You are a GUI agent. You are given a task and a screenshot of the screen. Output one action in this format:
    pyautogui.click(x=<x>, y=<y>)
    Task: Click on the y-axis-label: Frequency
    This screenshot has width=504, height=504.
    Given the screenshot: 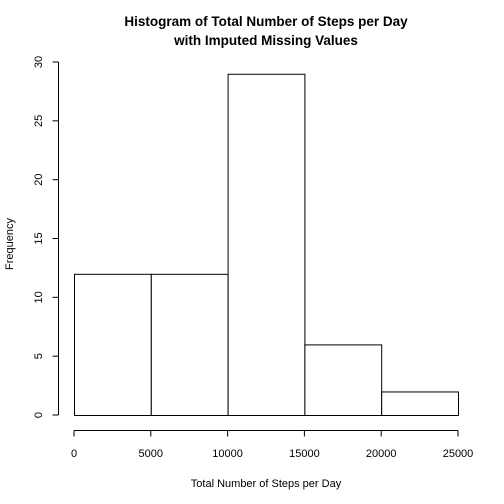 What is the action you would take?
    pyautogui.click(x=10, y=244)
    